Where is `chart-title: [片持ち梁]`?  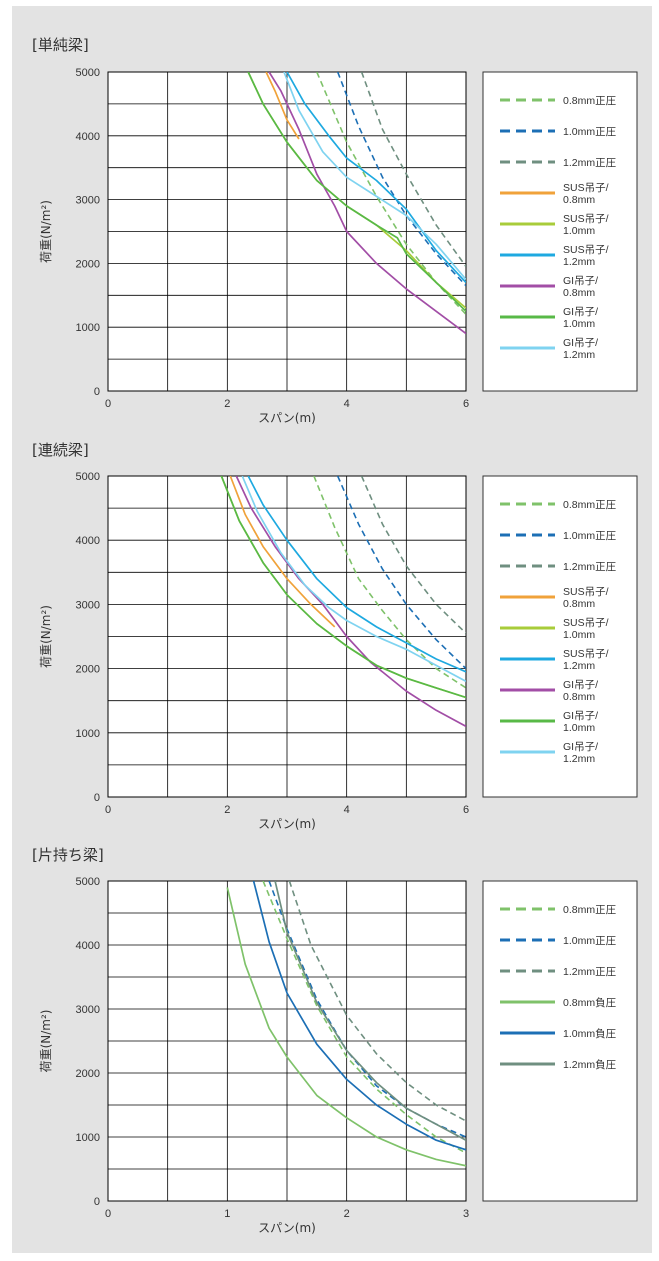
chart-title: [片持ち梁] is located at coordinates (68, 855).